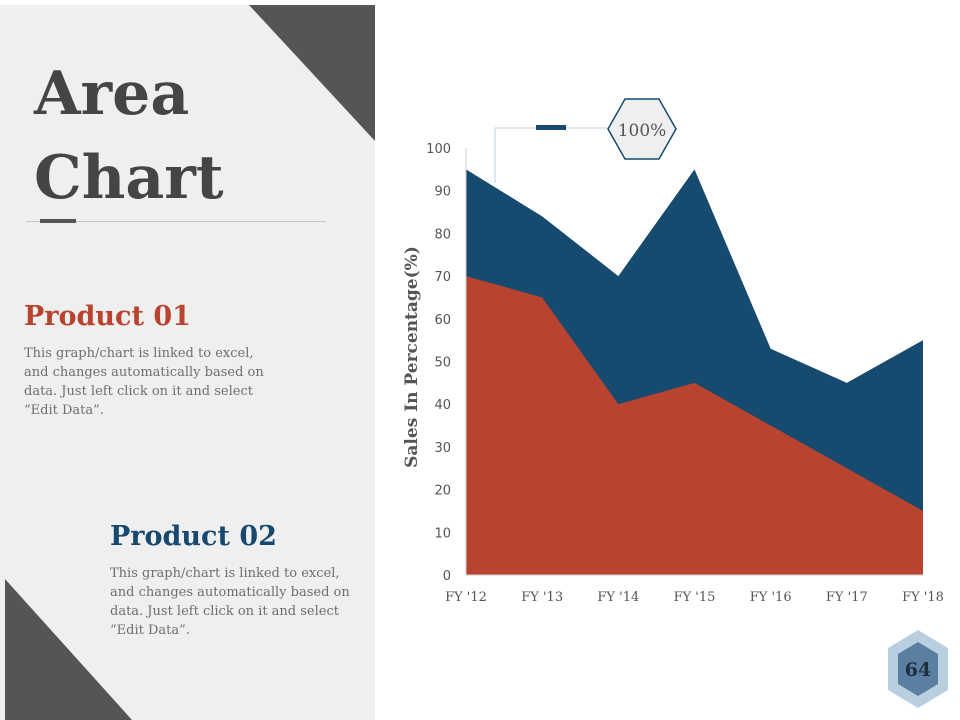  Describe the element at coordinates (58, 221) in the screenshot. I see `title-accent-bar` at that location.